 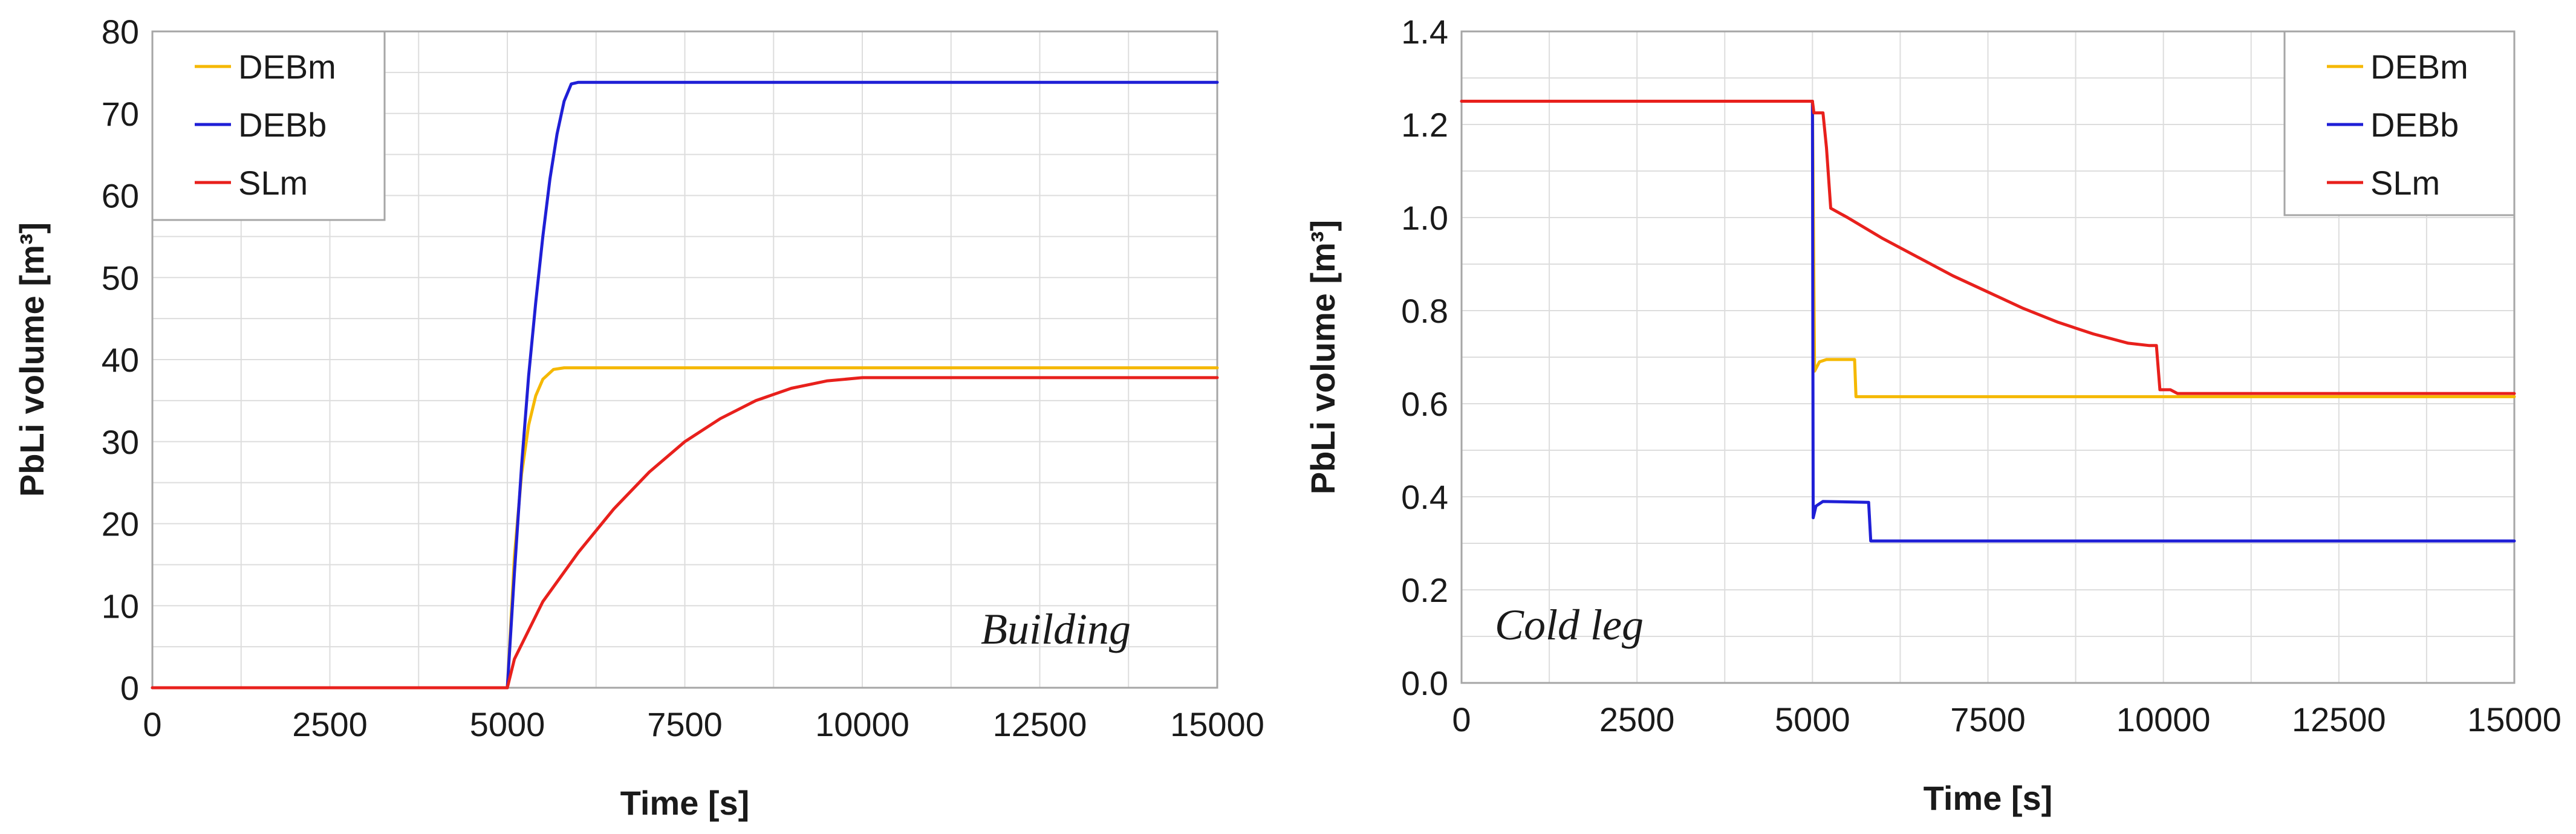 I want to click on y-tick-label: 0, so click(x=129, y=688).